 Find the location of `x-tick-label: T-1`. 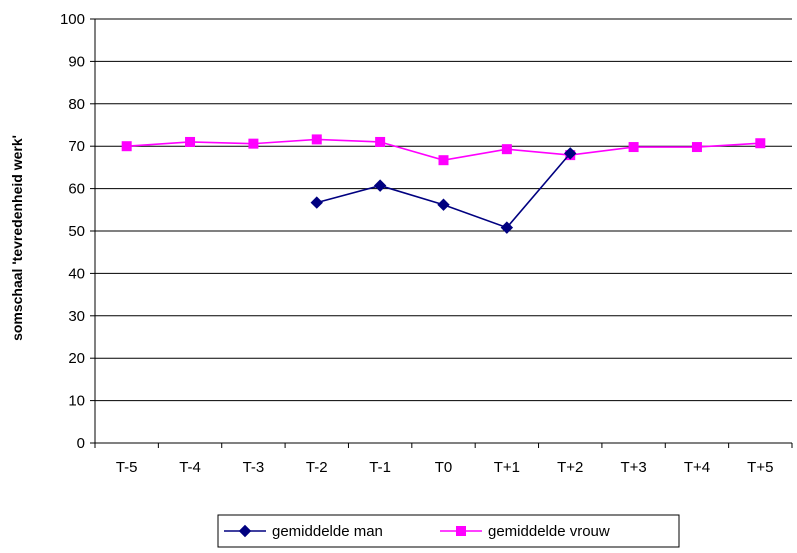

x-tick-label: T-1 is located at coordinates (380, 467).